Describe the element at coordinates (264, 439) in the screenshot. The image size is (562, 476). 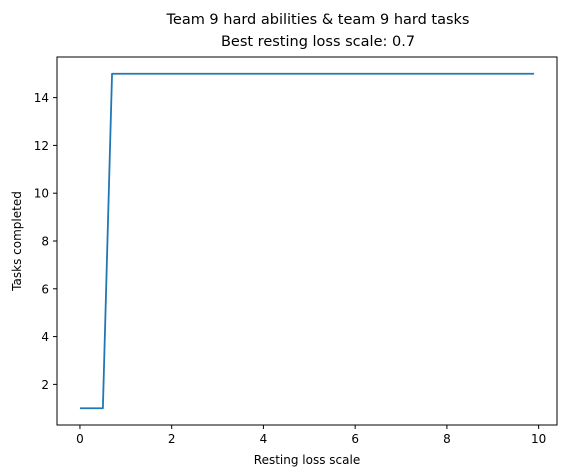
I see `x-tick-label: 4` at that location.